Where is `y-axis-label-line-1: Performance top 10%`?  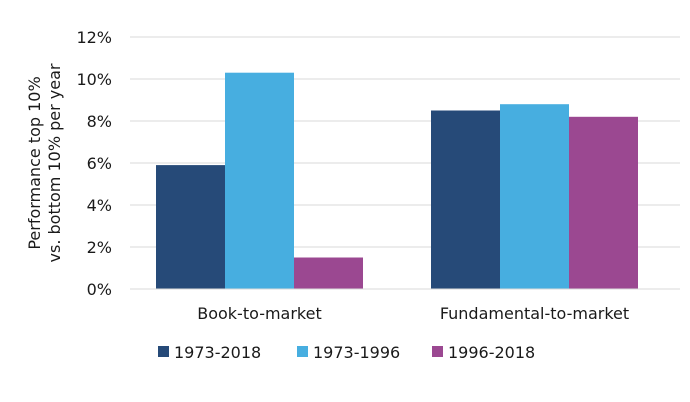
y-axis-label-line-1: Performance top 10% is located at coordinates (34, 162).